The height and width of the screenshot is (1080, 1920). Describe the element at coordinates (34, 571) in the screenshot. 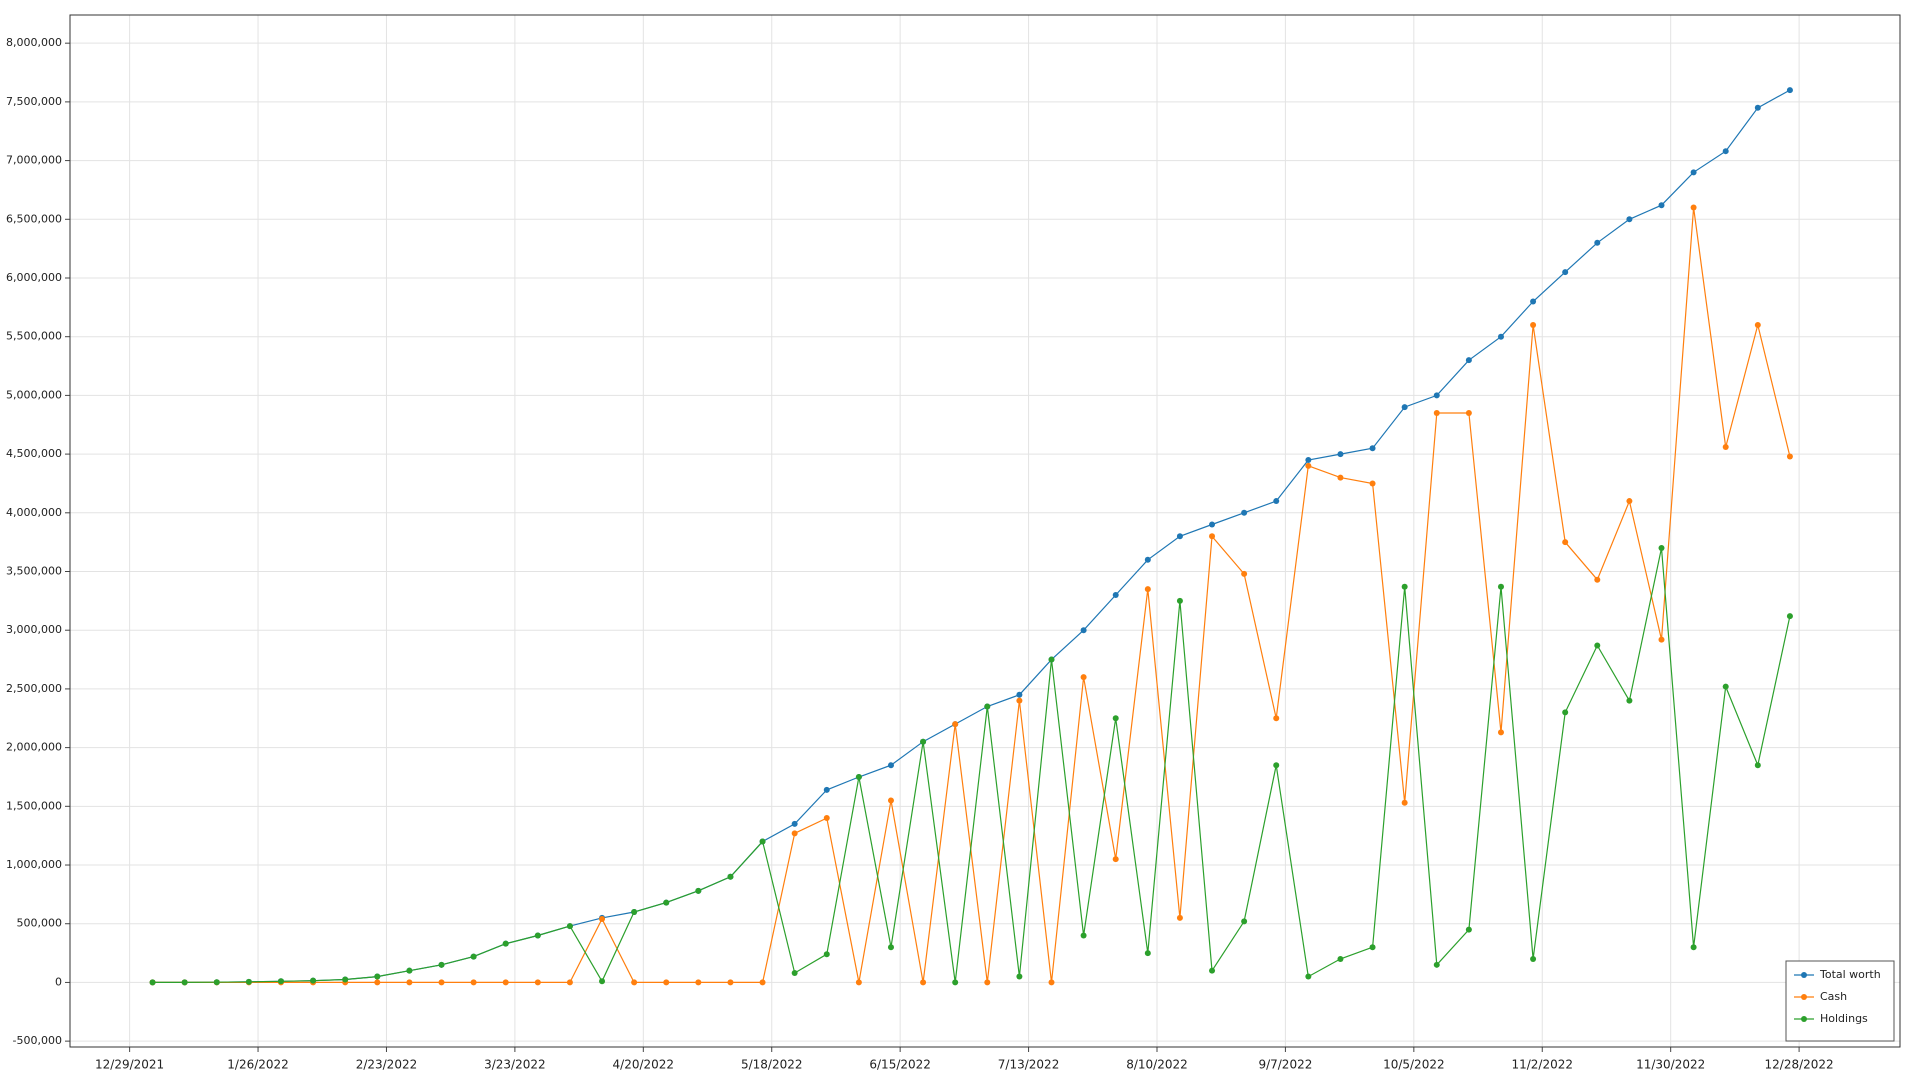

I see `y-tick-label: 3,500,000` at that location.